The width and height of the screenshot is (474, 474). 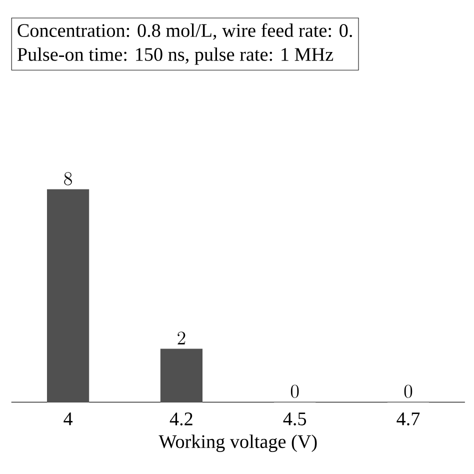 I want to click on x-tick-label: 4, so click(x=68, y=419).